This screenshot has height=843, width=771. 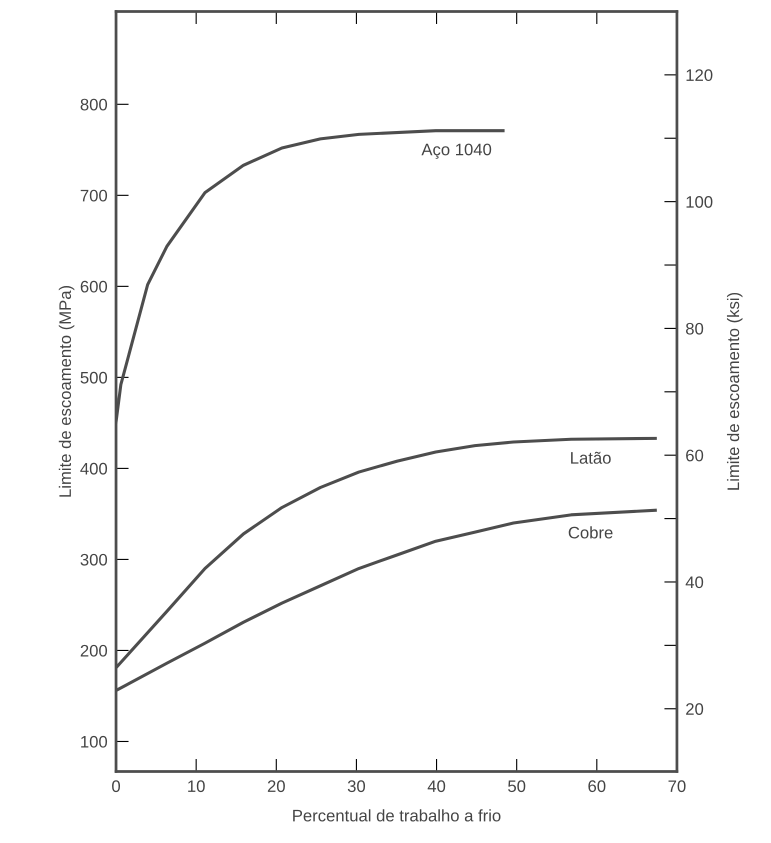 I want to click on x-tick-label: 20, so click(x=276, y=786).